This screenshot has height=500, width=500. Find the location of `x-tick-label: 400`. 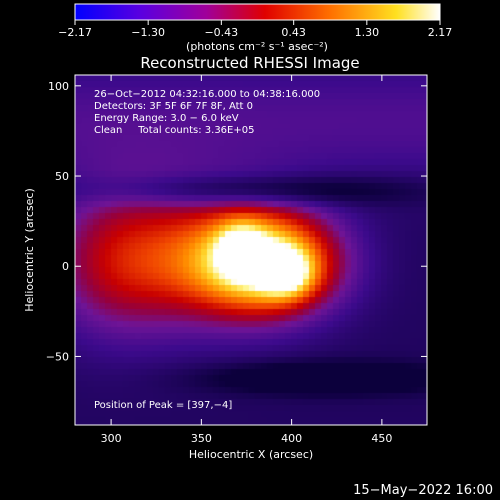

x-tick-label: 400 is located at coordinates (291, 438).